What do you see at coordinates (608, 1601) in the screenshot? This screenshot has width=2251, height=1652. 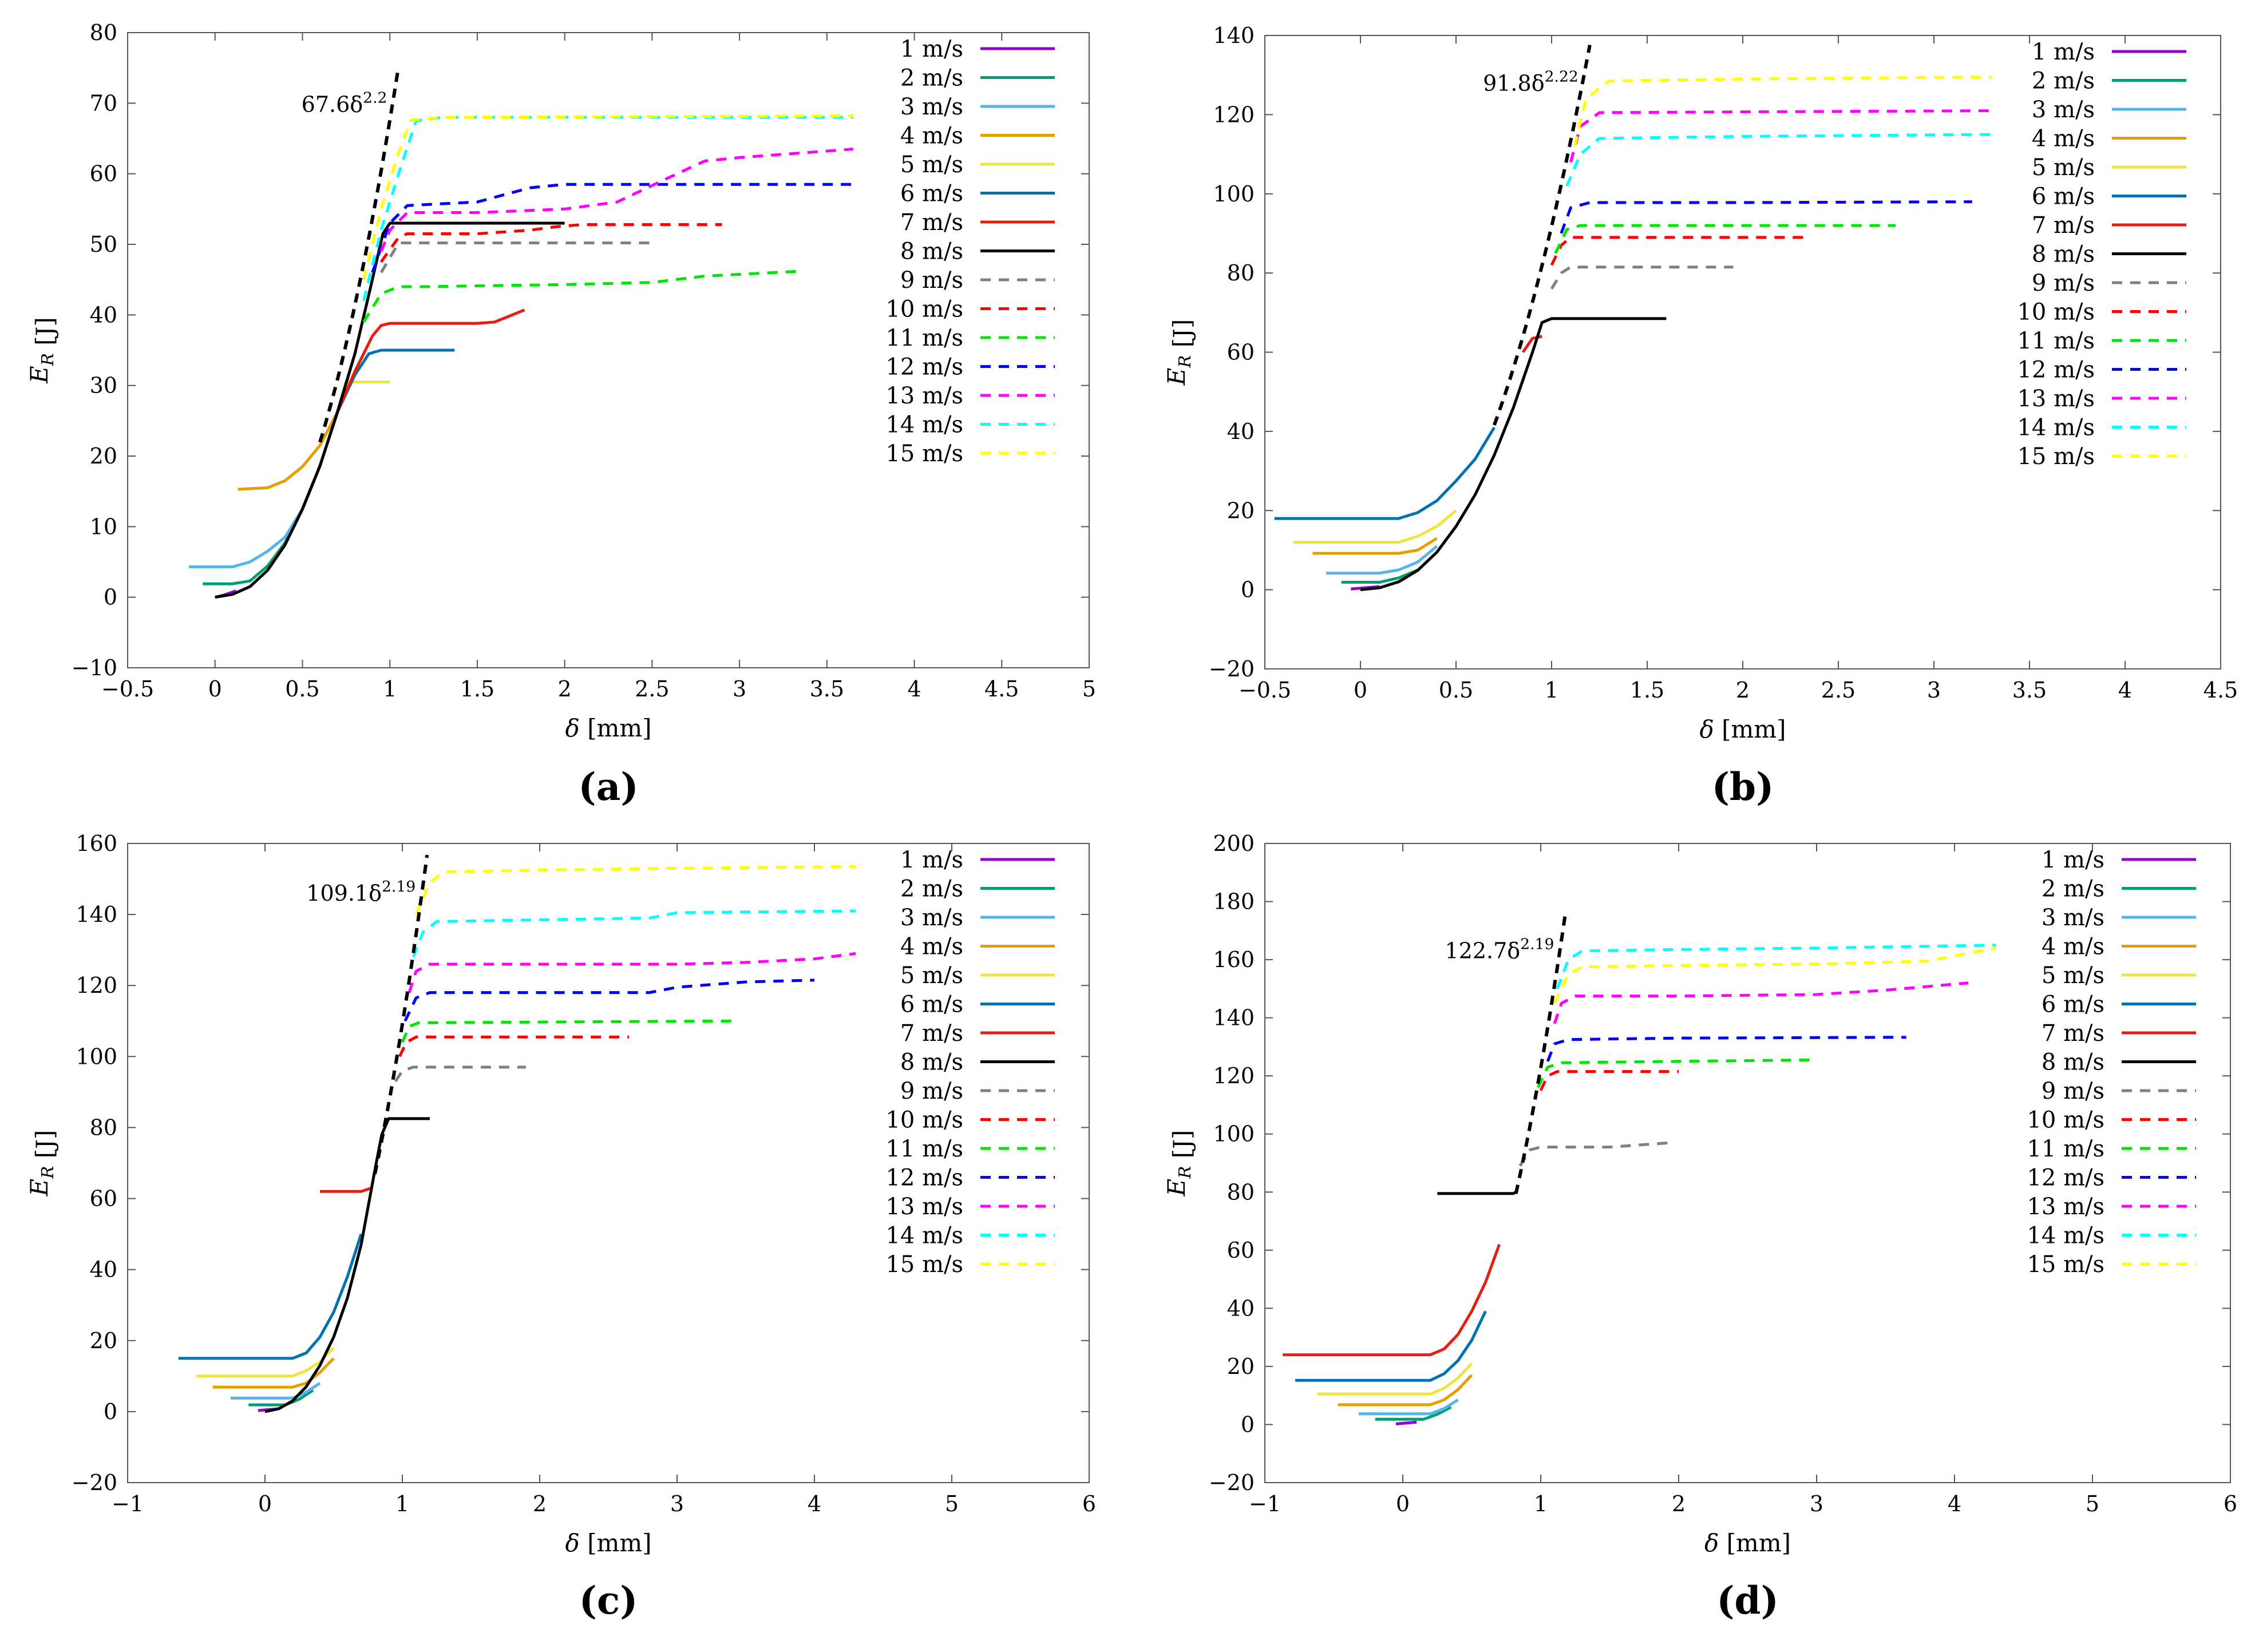 I see `panel-label: (c)` at bounding box center [608, 1601].